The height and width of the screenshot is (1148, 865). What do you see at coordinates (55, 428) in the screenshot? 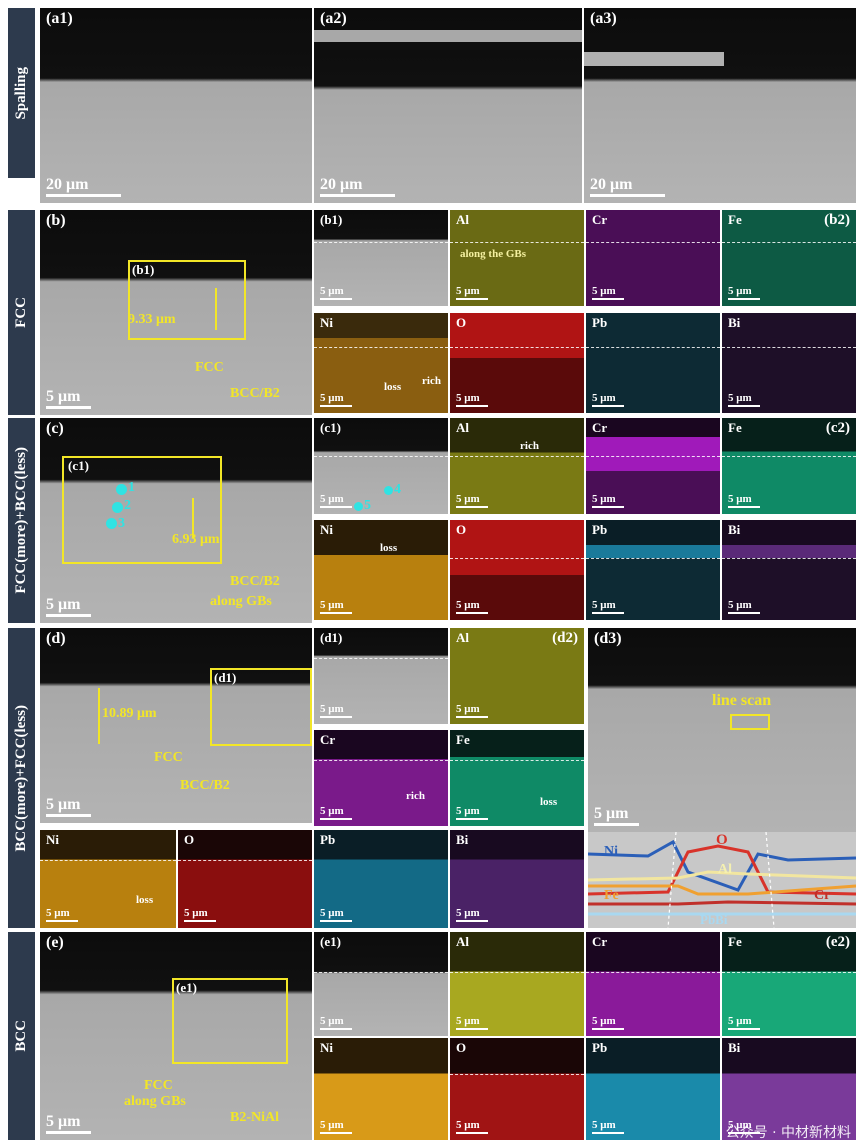
I see `panel-label: (c)` at bounding box center [55, 428].